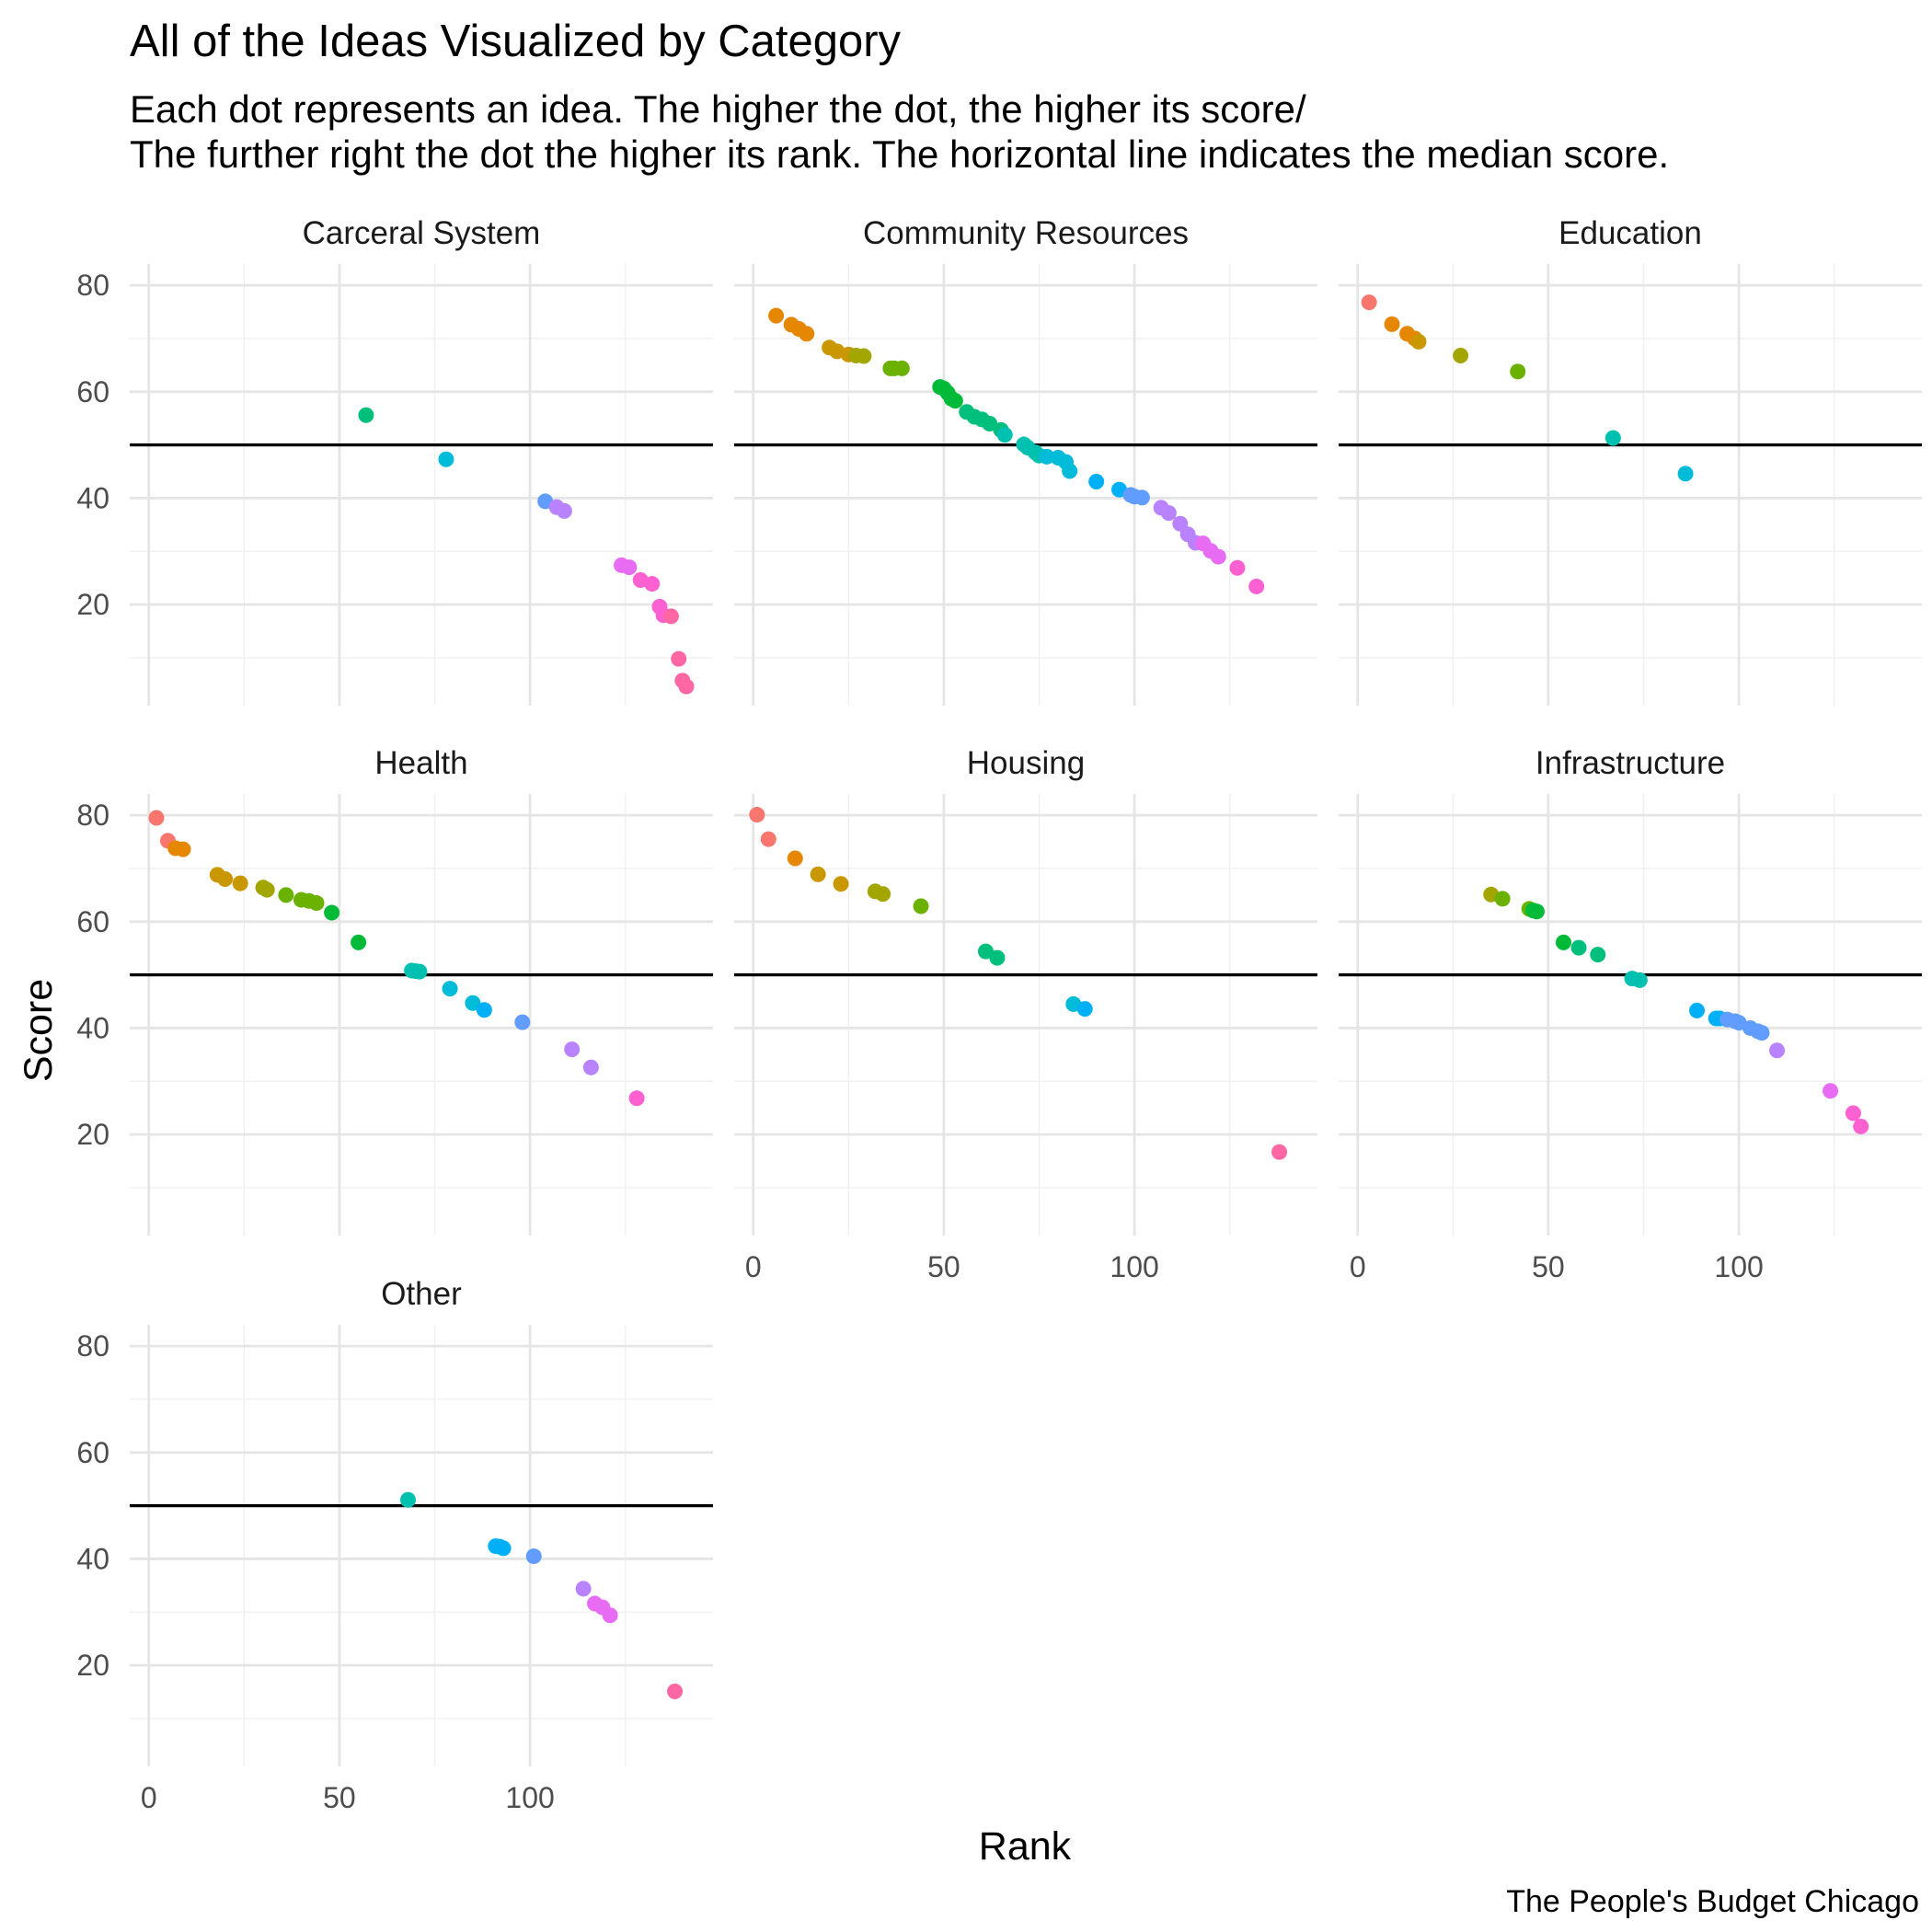 The height and width of the screenshot is (1932, 1932). I want to click on facet-label-housing: Housing, so click(1026, 763).